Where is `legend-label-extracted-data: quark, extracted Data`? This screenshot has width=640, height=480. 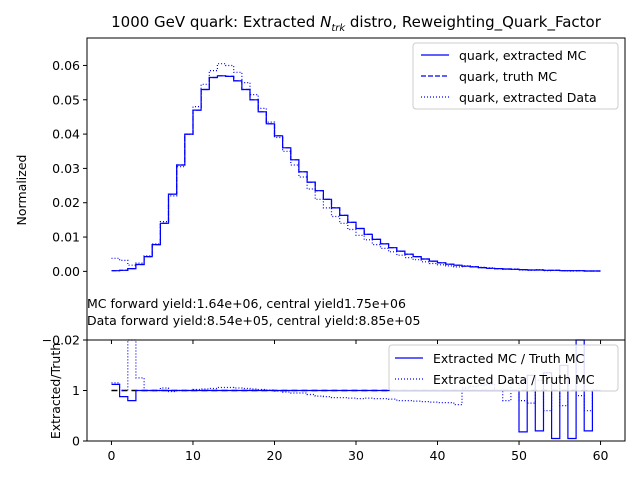 legend-label-extracted-data: quark, extracted Data is located at coordinates (528, 97).